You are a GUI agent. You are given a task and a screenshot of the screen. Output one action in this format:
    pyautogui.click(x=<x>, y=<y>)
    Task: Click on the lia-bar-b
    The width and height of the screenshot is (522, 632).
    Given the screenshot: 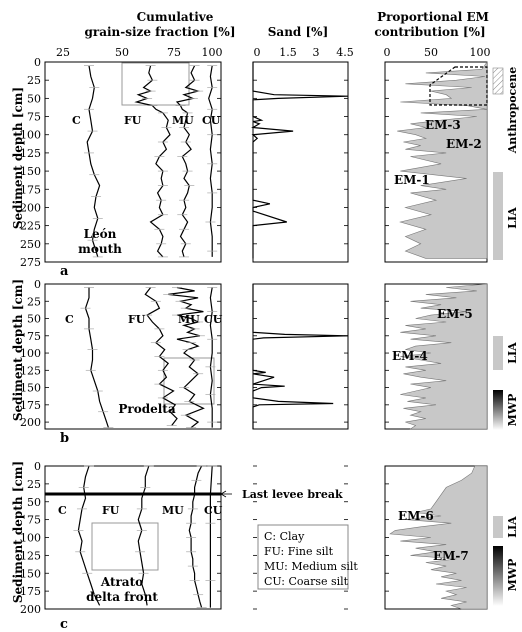 What is the action you would take?
    pyautogui.click(x=498, y=353)
    